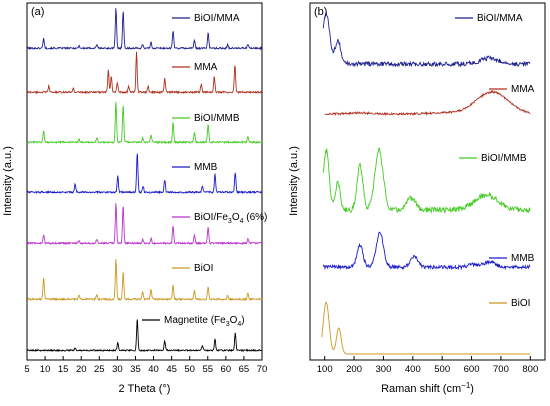 This screenshot has height=406, width=550. What do you see at coordinates (204, 321) in the screenshot?
I see `legend-label-a6: Magnetite (Fe3O4)` at bounding box center [204, 321].